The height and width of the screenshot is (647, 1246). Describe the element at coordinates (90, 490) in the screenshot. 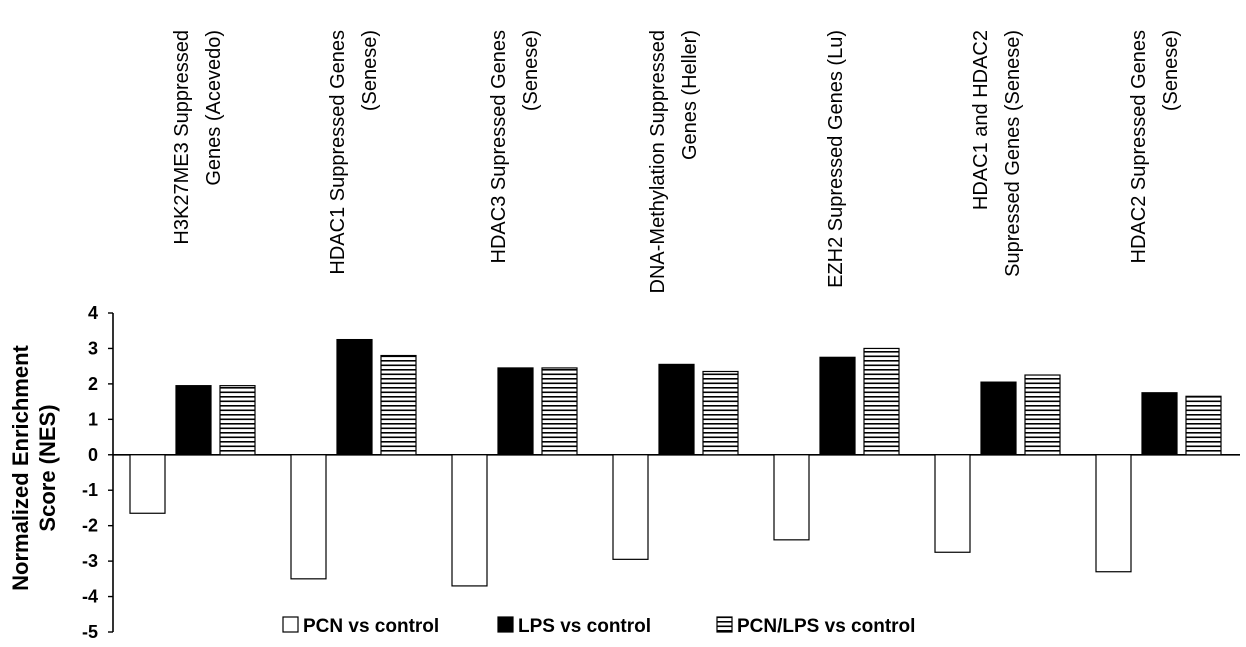

I see `y-tick-label: -1` at that location.